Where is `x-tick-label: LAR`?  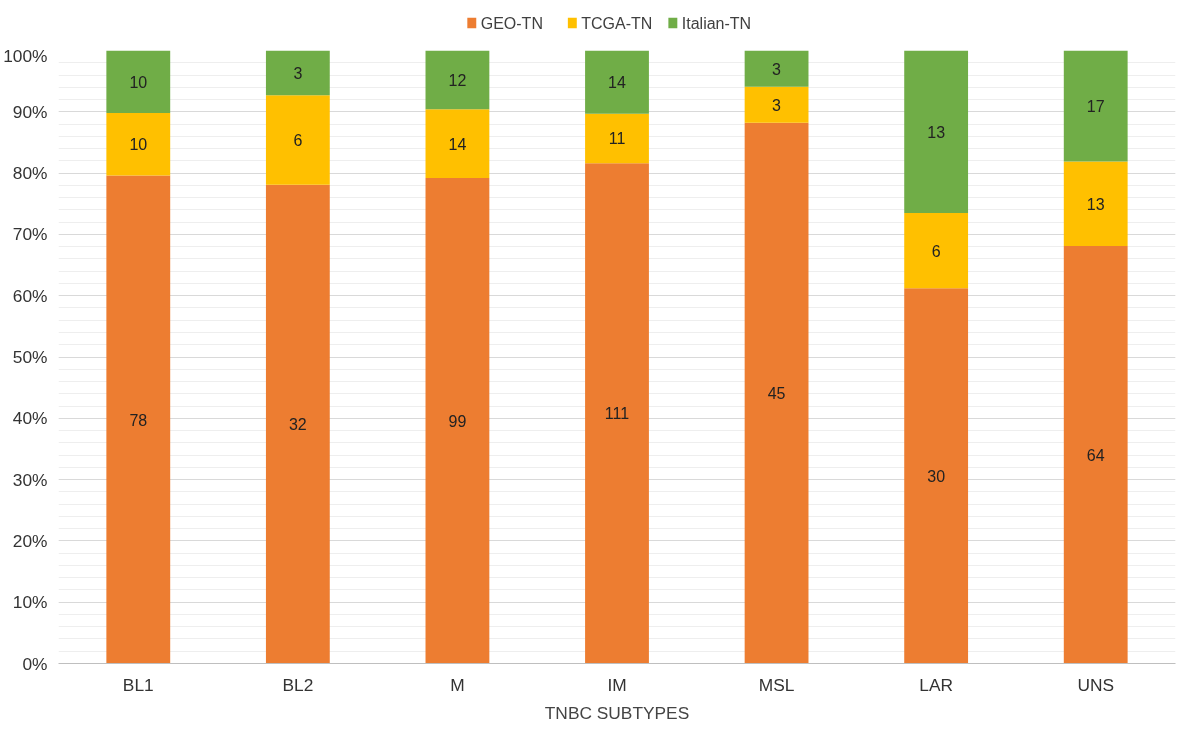
x-tick-label: LAR is located at coordinates (936, 684).